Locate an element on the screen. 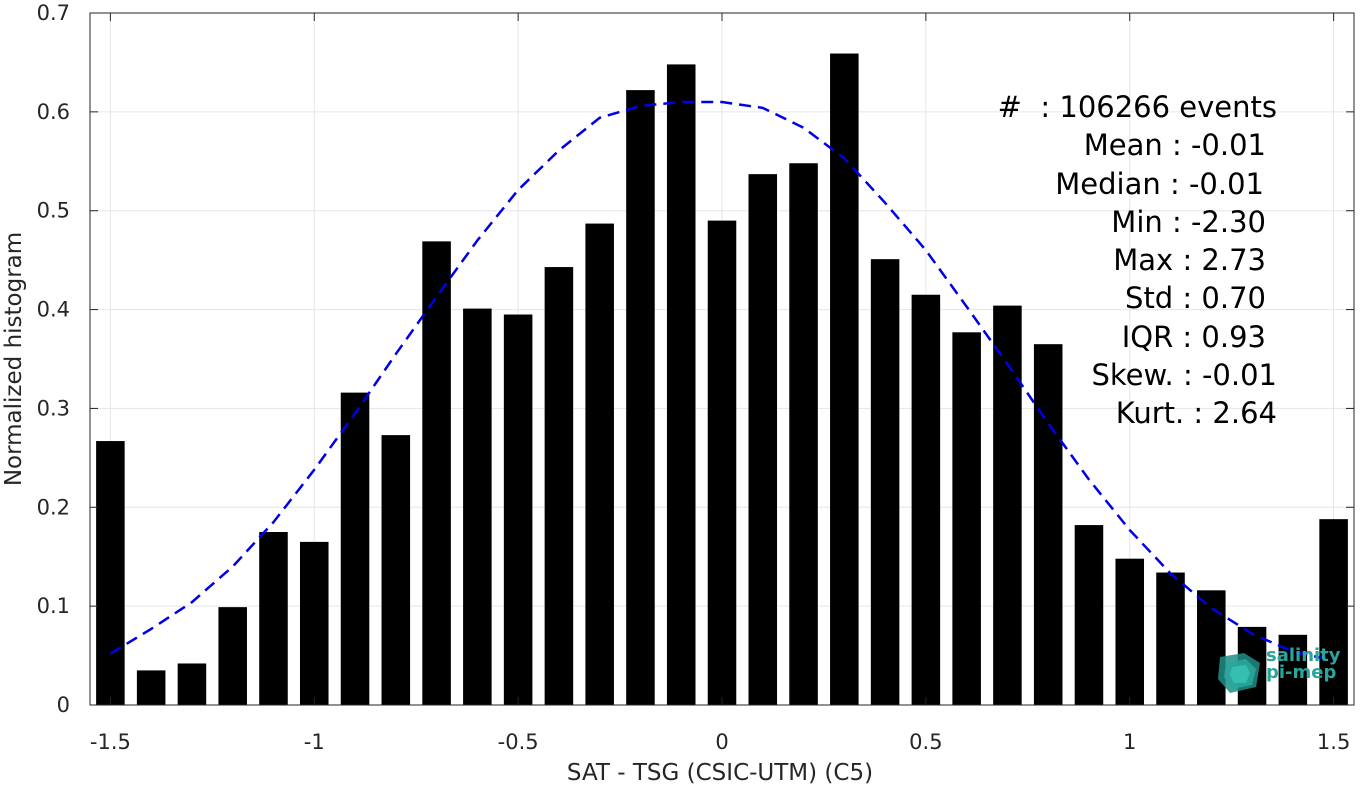 The height and width of the screenshot is (785, 1367). y-tick-label: 0.4 is located at coordinates (53, 310).